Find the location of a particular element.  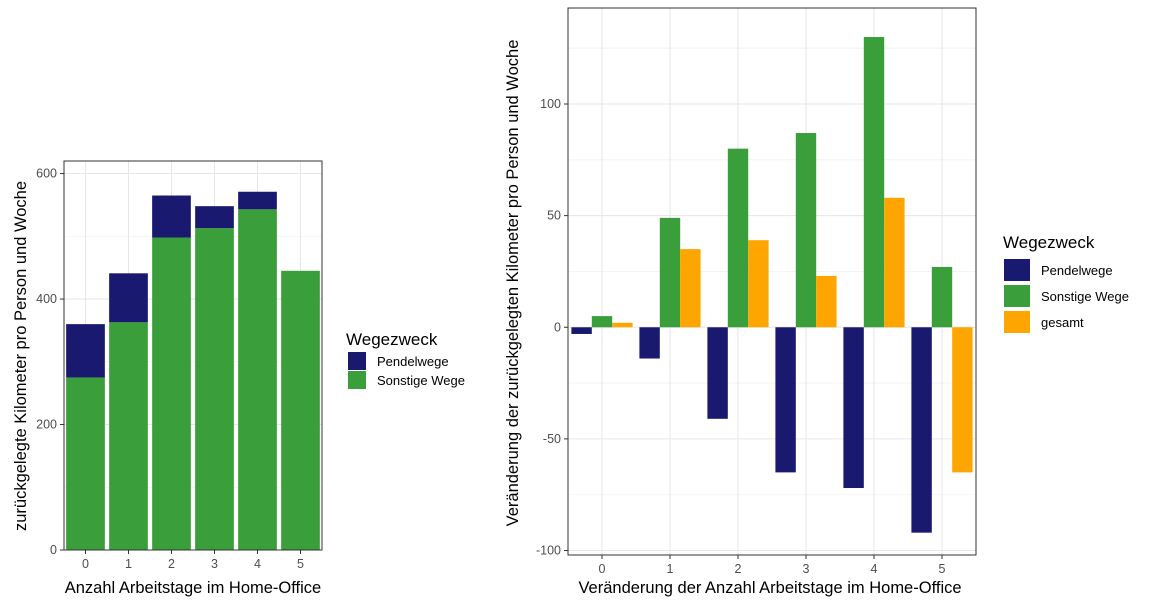

right-x-ticks: 0 1 2 3 4 5 is located at coordinates (772, 565).